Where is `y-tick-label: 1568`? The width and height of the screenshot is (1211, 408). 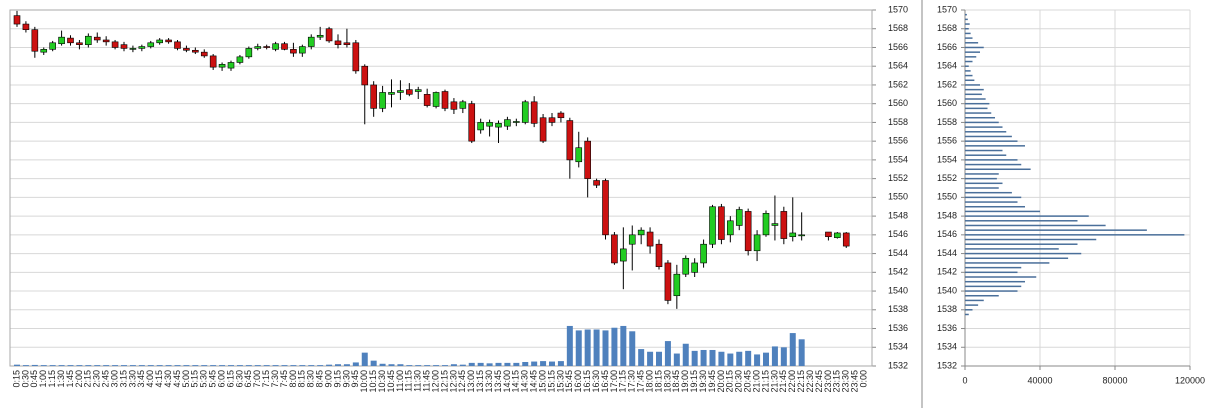
y-tick-label: 1568 is located at coordinates (898, 28).